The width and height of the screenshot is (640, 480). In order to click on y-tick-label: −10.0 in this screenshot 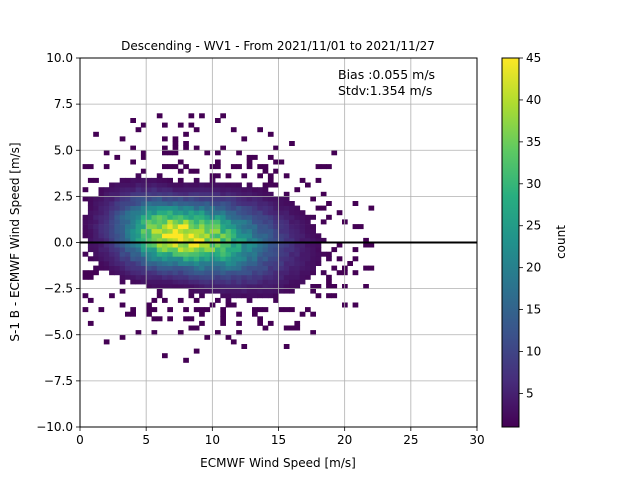, I will do `click(54, 427)`.